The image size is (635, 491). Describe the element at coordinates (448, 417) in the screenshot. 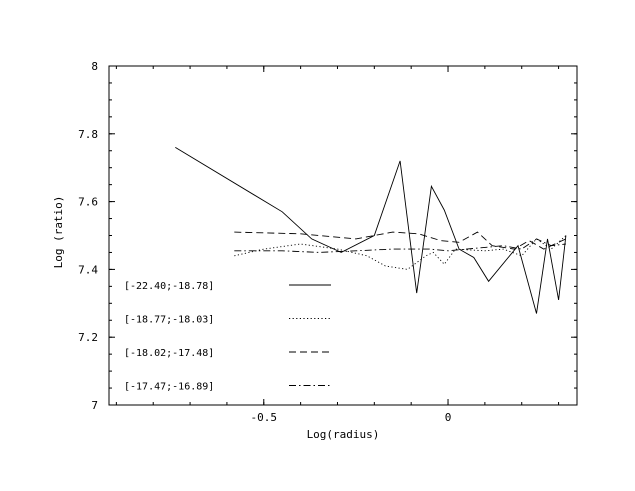

I see `x-tick-label: 0` at that location.